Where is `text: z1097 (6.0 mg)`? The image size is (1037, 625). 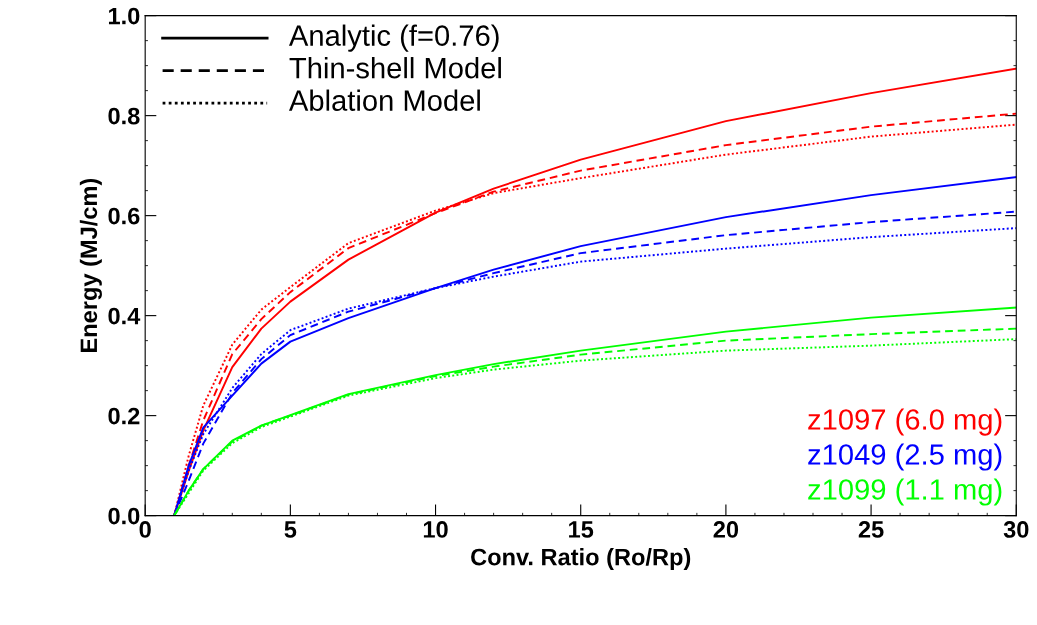
text: z1097 (6.0 mg) is located at coordinates (905, 422).